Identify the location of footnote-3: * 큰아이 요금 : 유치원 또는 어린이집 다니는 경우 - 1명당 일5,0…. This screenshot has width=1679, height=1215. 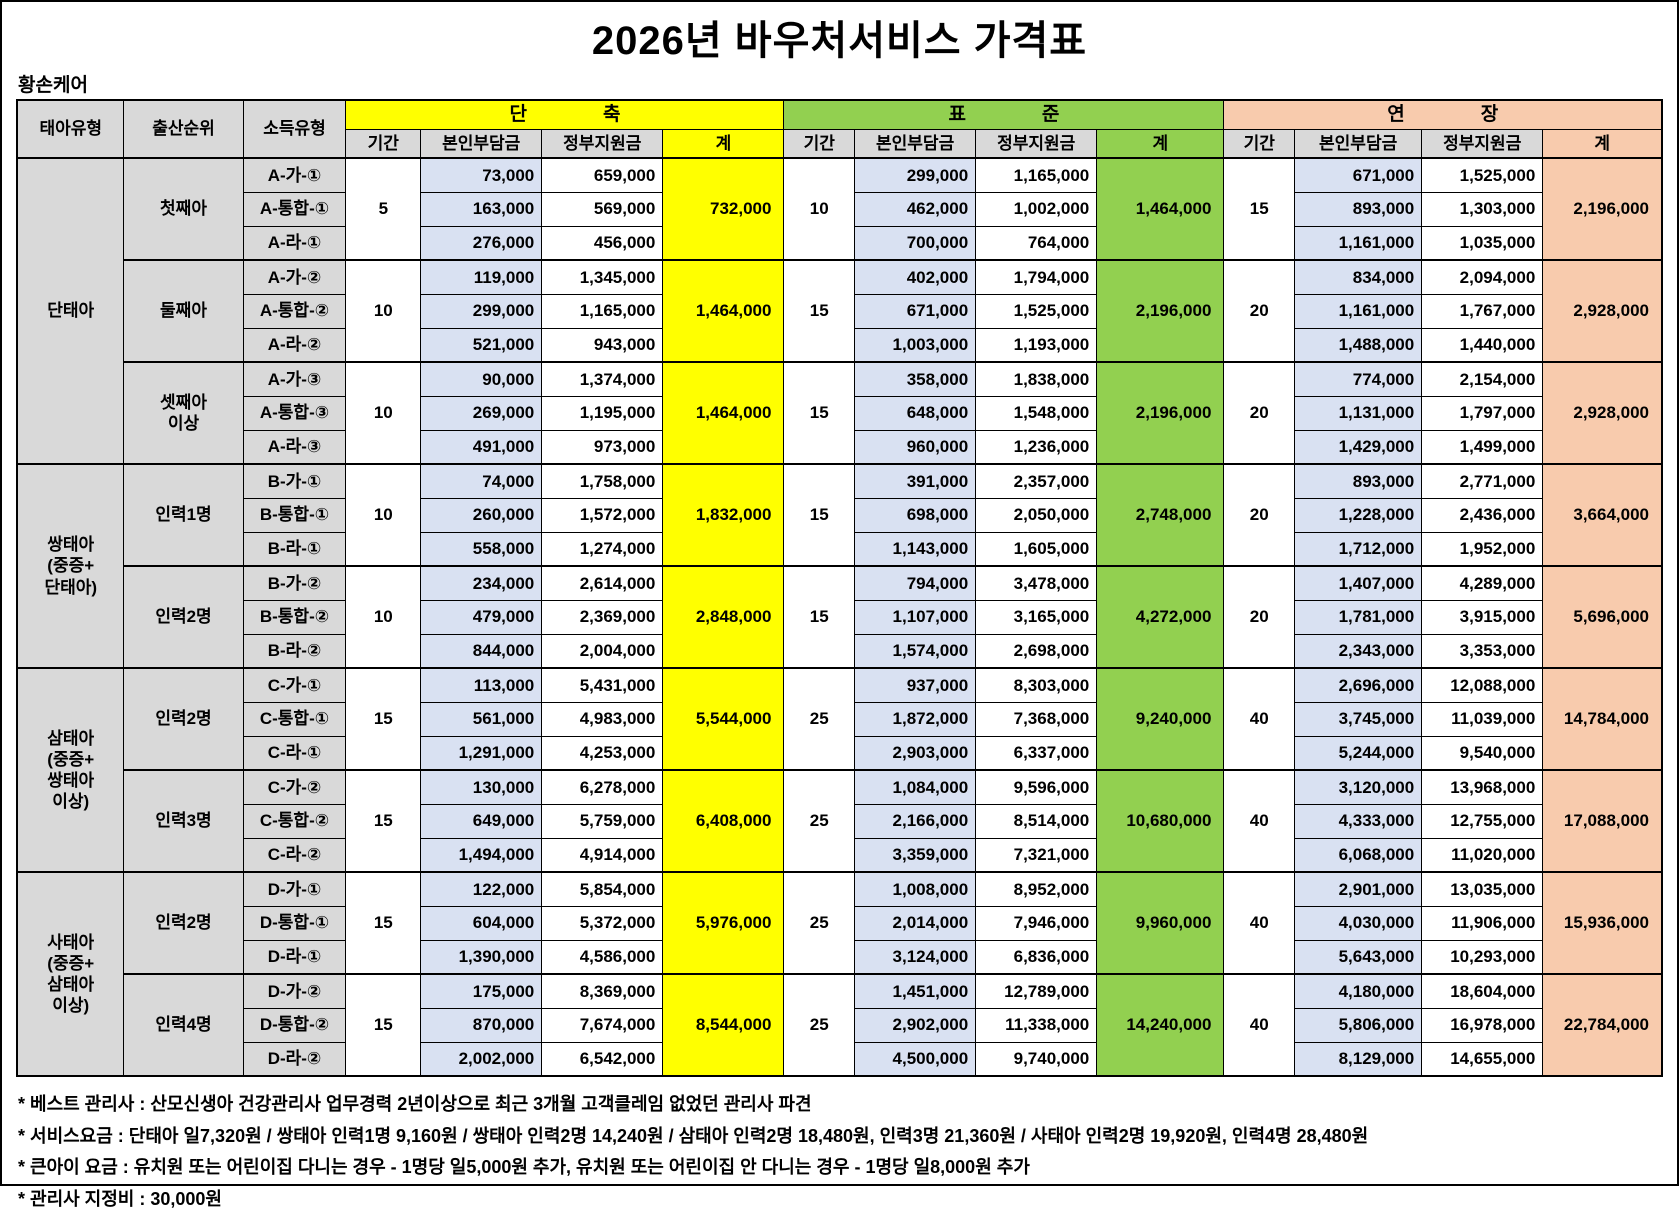
(840, 1168).